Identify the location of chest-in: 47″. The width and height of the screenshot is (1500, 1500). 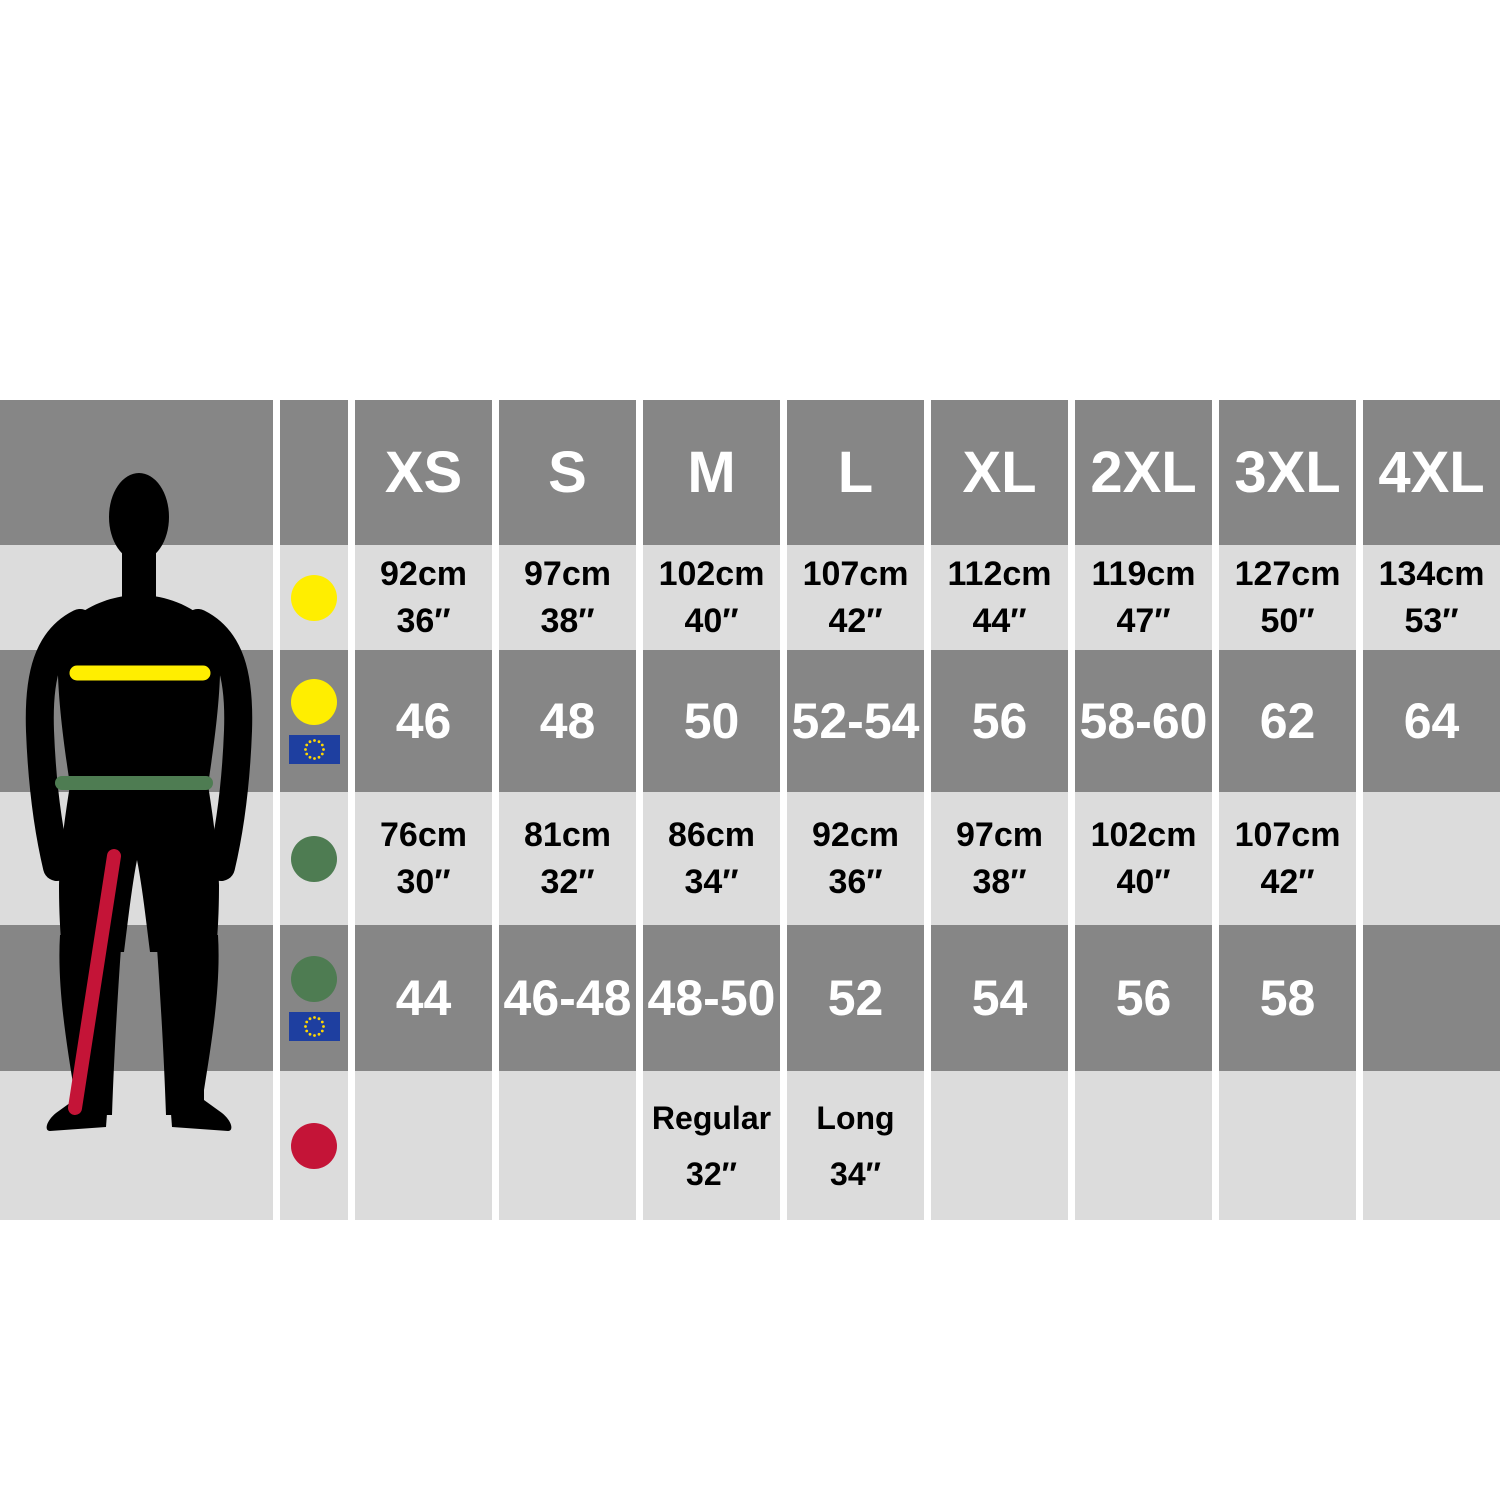
(1143, 621).